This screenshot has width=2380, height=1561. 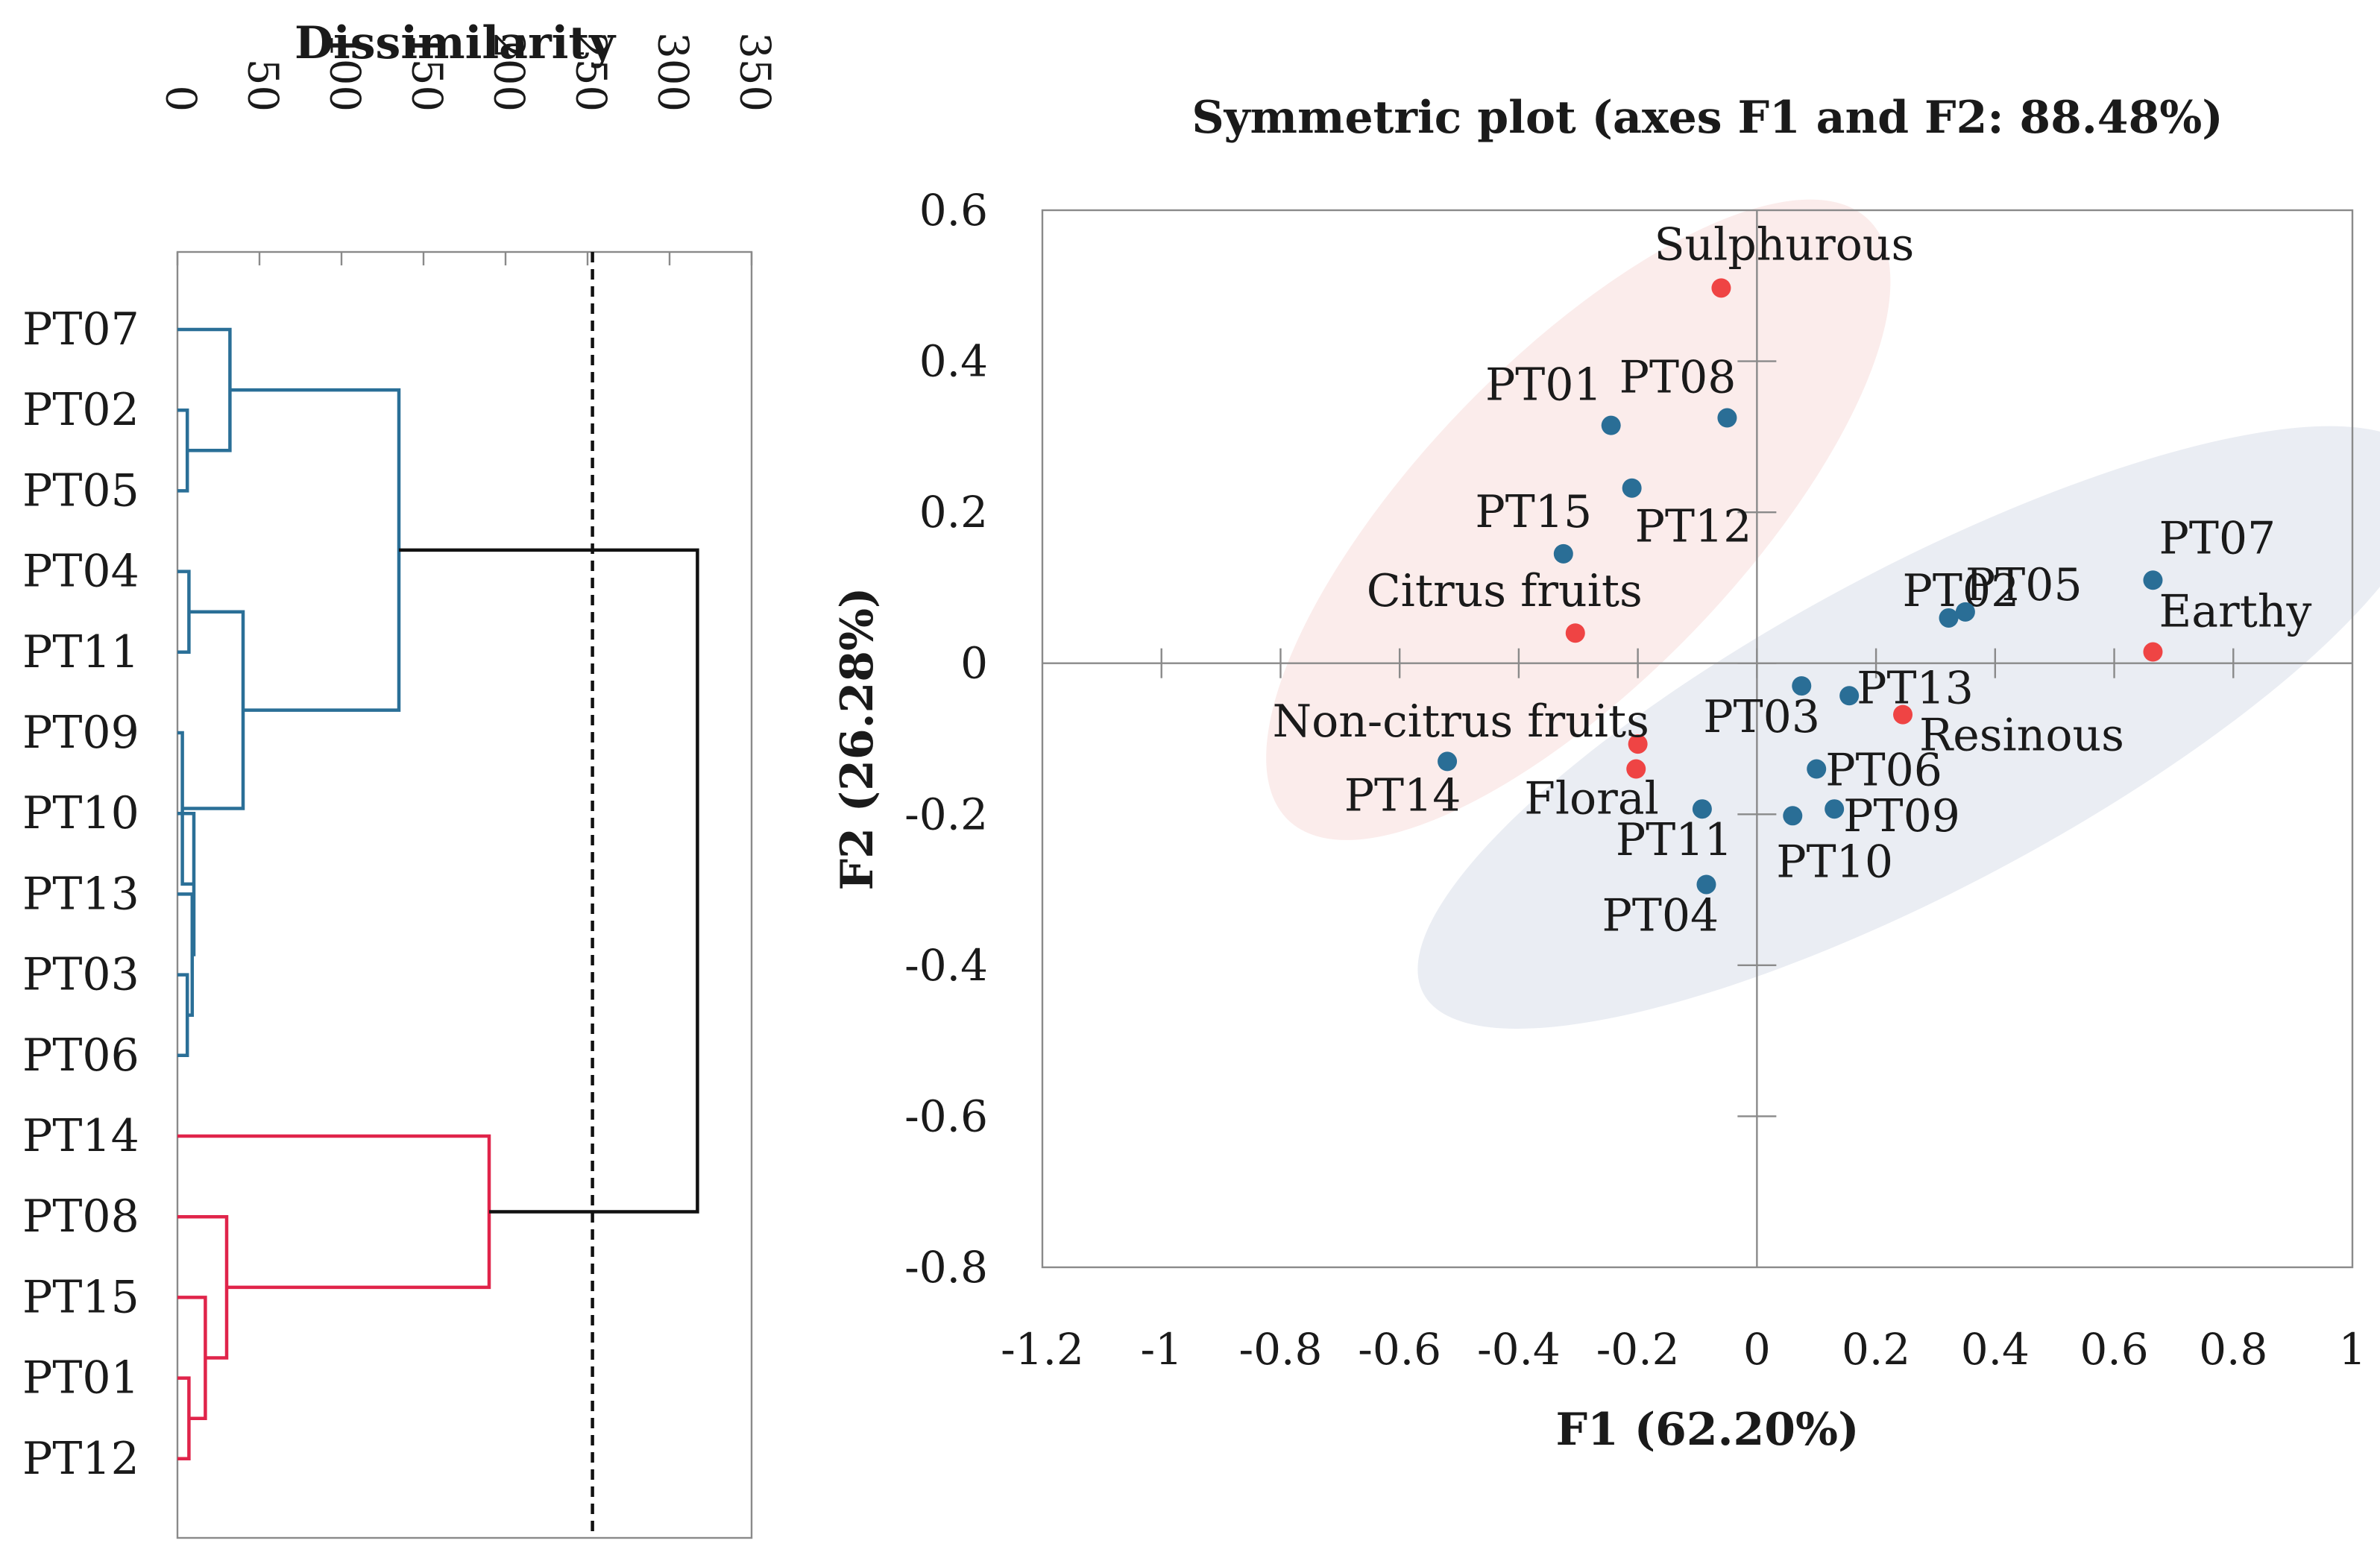 What do you see at coordinates (2233, 1349) in the screenshot?
I see `x-tick-label: 0.8` at bounding box center [2233, 1349].